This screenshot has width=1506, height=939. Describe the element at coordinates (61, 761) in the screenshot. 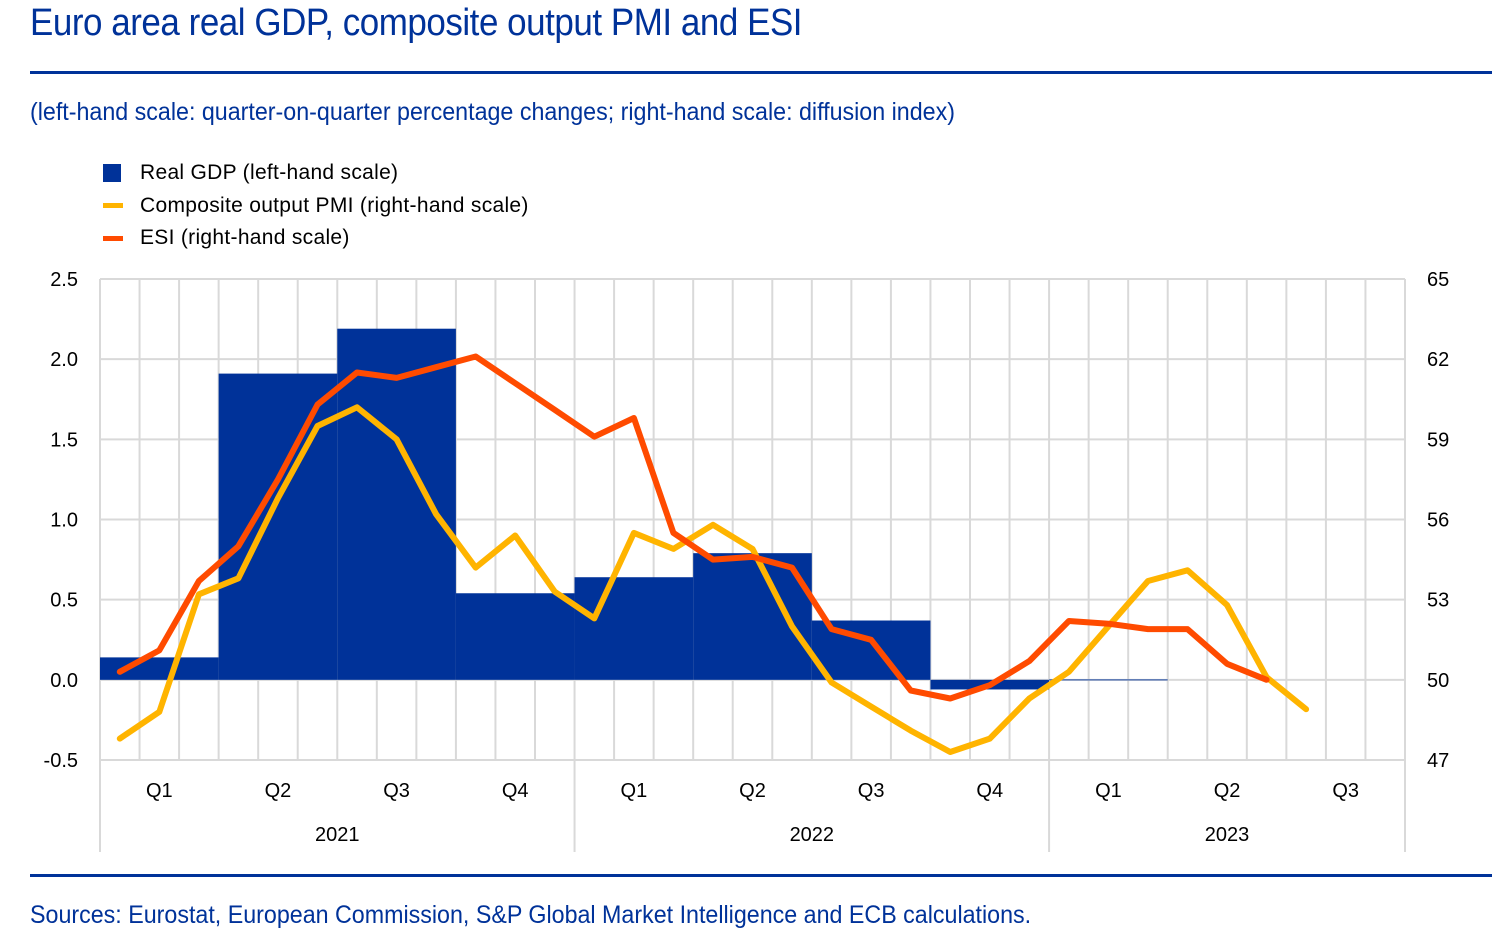

I see `y-left-tick-label: -0.5` at that location.